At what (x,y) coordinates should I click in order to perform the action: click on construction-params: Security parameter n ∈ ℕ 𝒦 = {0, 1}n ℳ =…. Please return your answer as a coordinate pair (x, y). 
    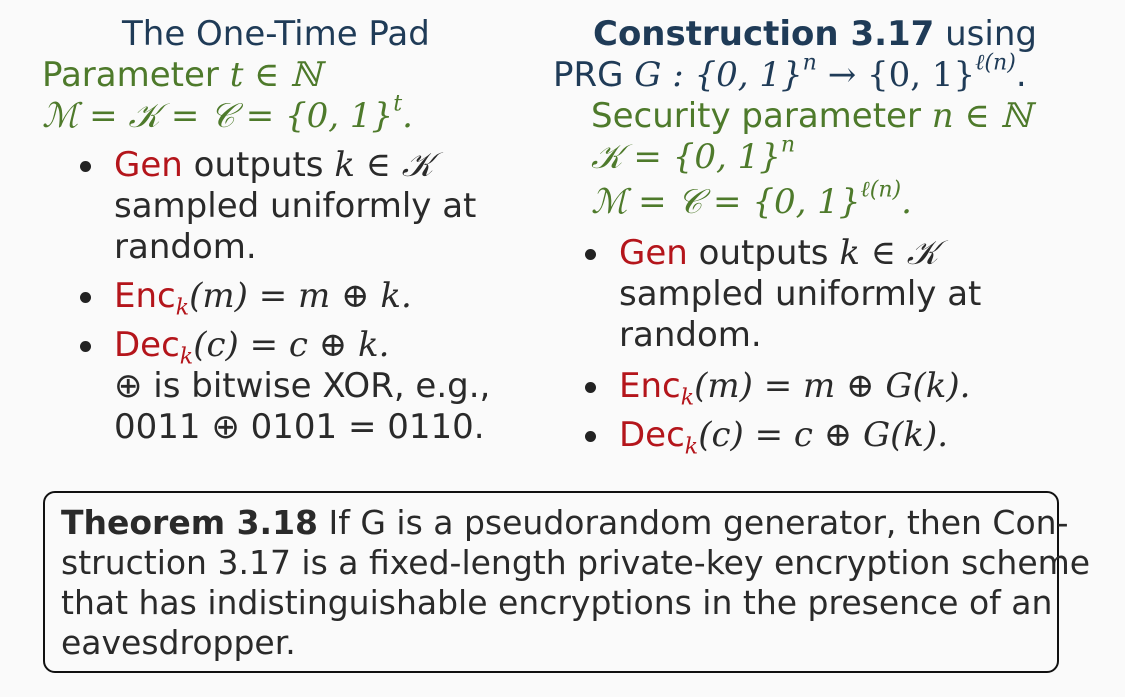
    Looking at the image, I should click on (833, 159).